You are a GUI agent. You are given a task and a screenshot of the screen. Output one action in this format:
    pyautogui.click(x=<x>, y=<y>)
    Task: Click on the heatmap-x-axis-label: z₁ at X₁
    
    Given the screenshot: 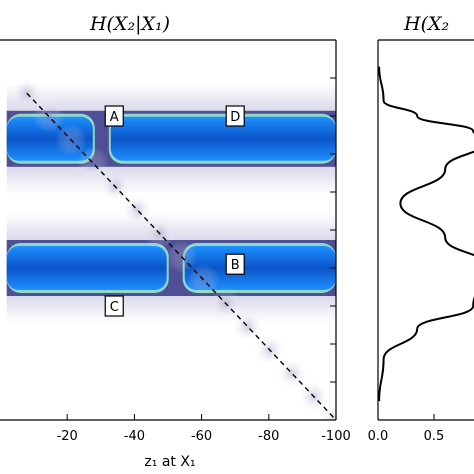 What is the action you would take?
    pyautogui.click(x=169, y=462)
    